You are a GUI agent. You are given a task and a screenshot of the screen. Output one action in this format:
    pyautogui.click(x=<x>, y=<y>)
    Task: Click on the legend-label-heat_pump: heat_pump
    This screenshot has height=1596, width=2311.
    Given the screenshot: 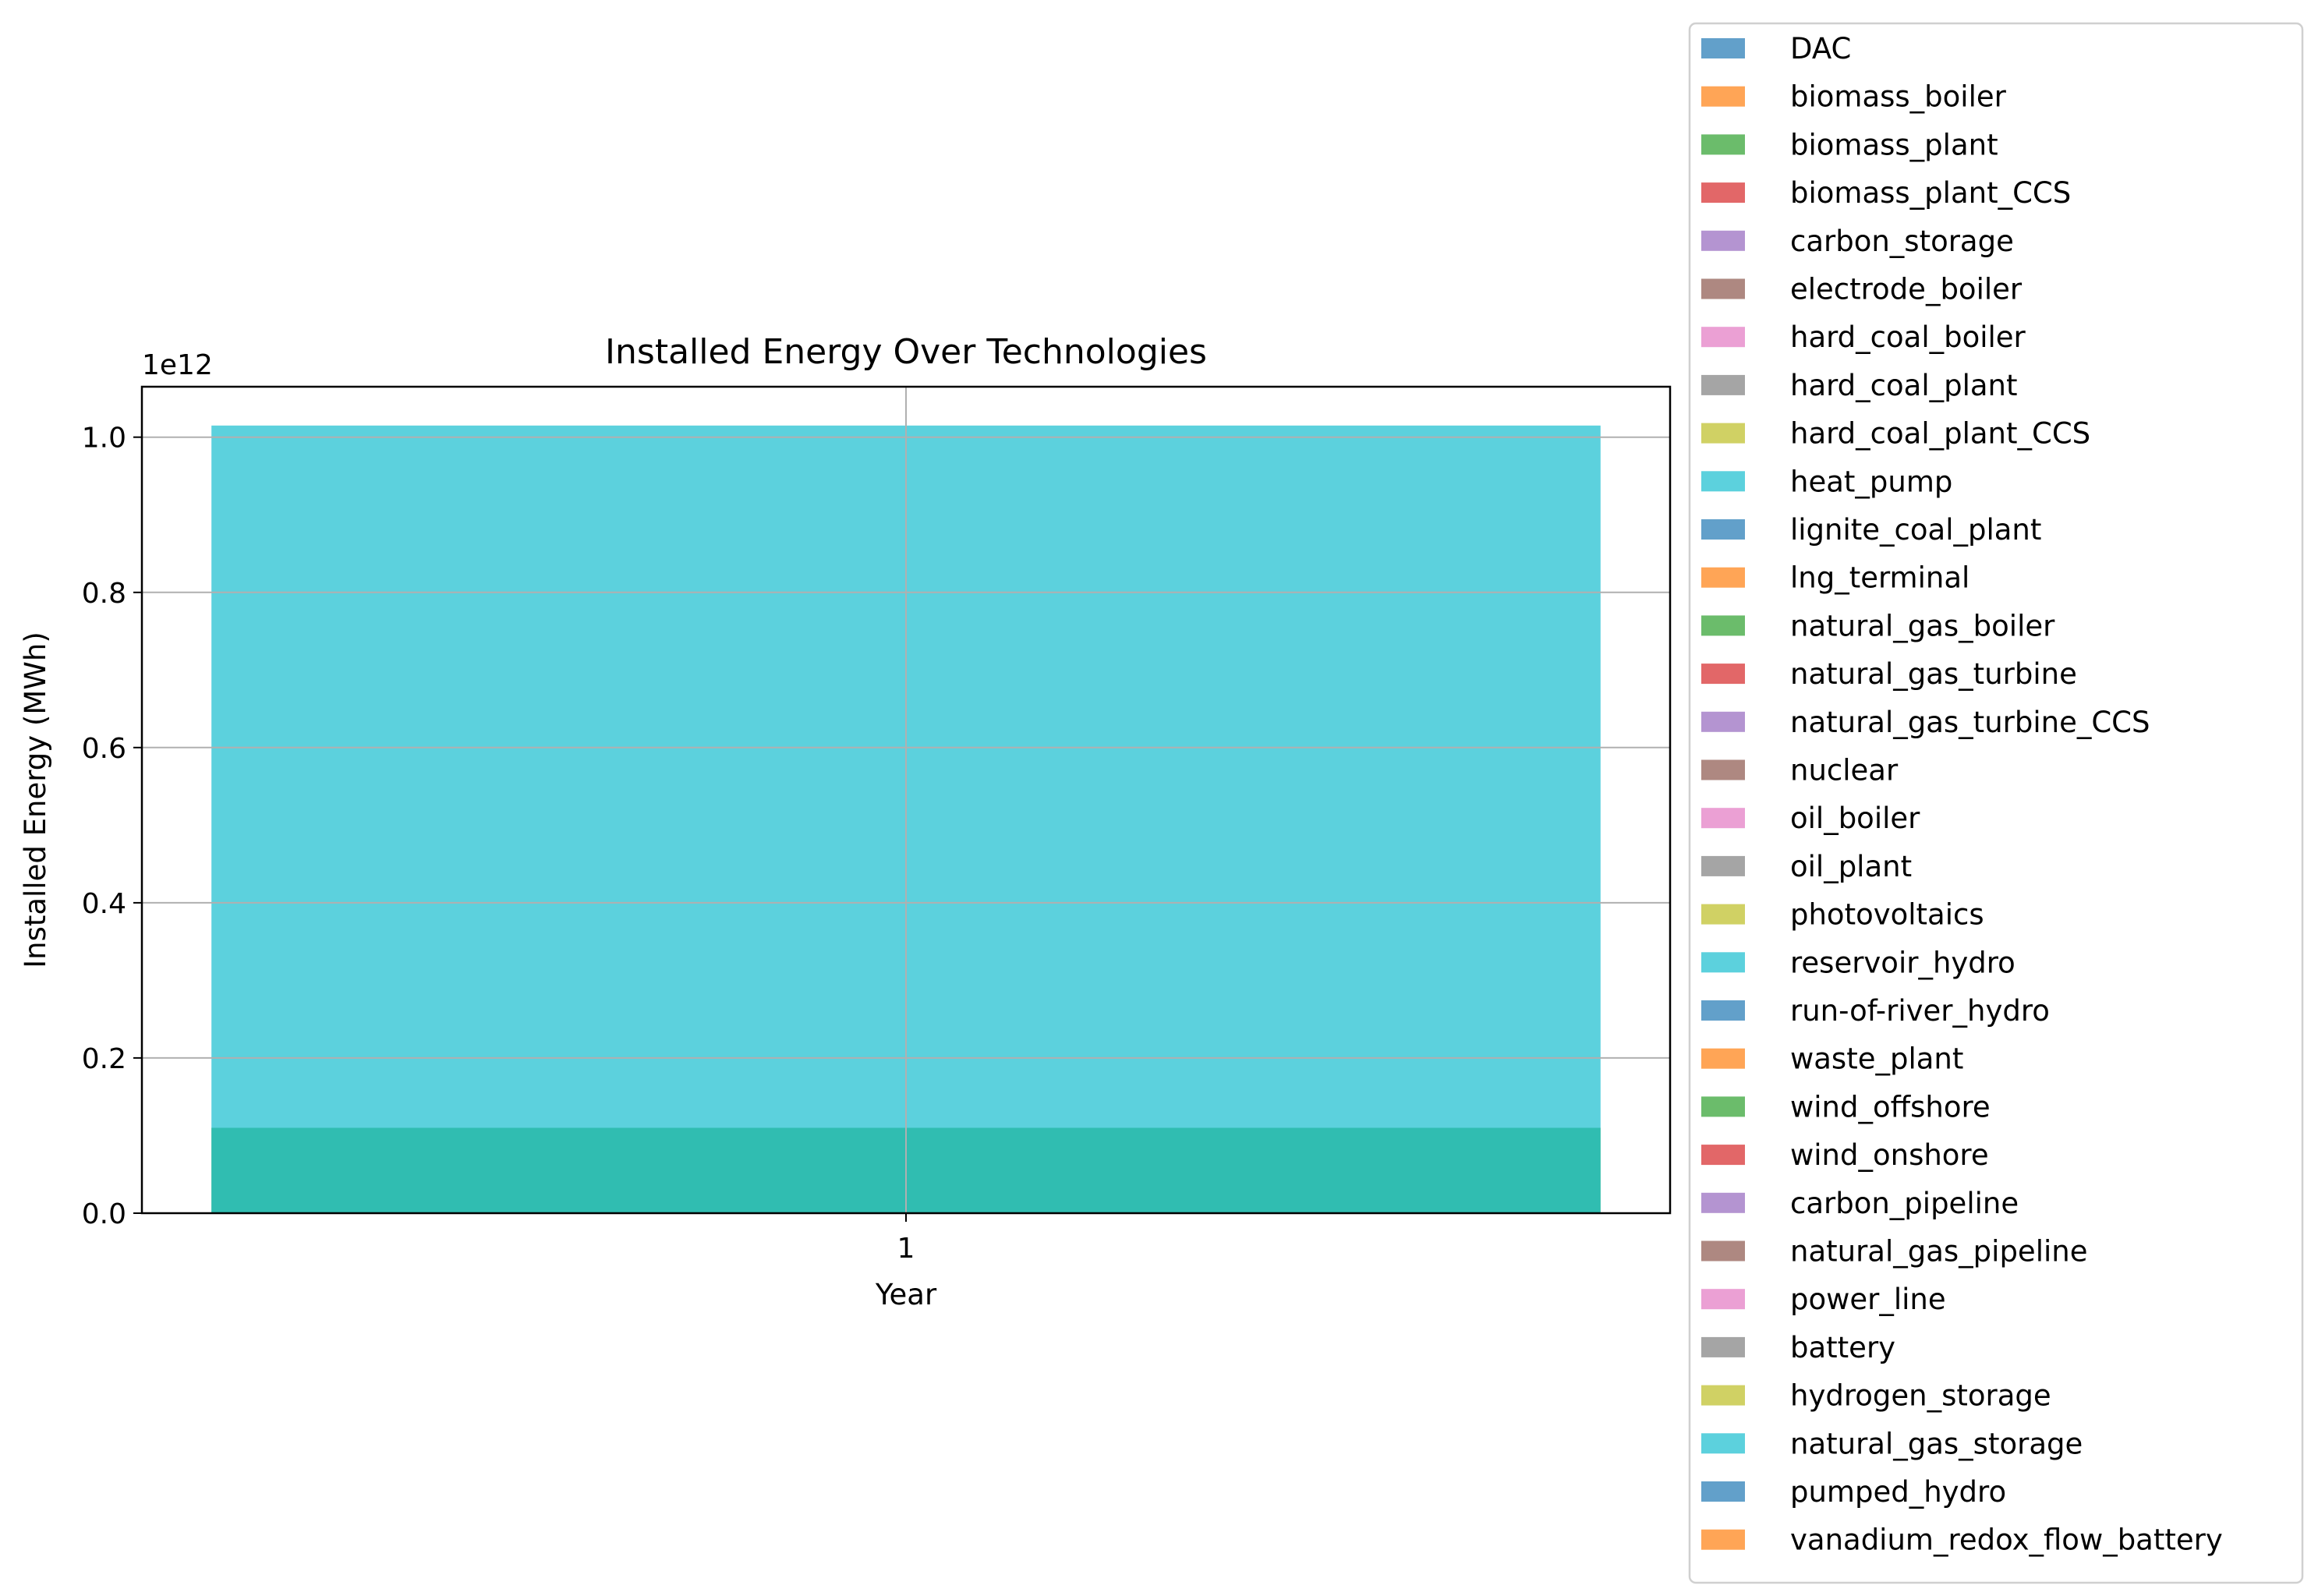 What is the action you would take?
    pyautogui.click(x=1871, y=481)
    